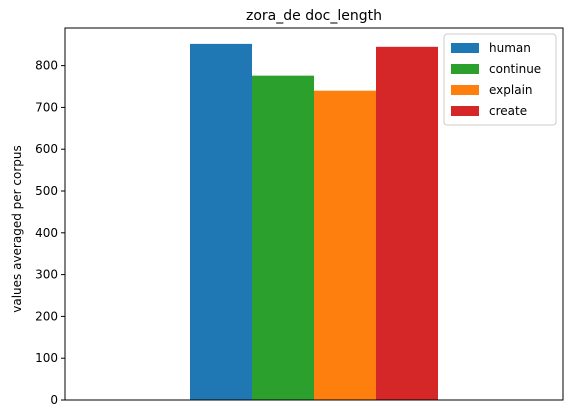 This screenshot has height=418, width=571. What do you see at coordinates (314, 16) in the screenshot?
I see `chart-title: zora_de doc_length` at bounding box center [314, 16].